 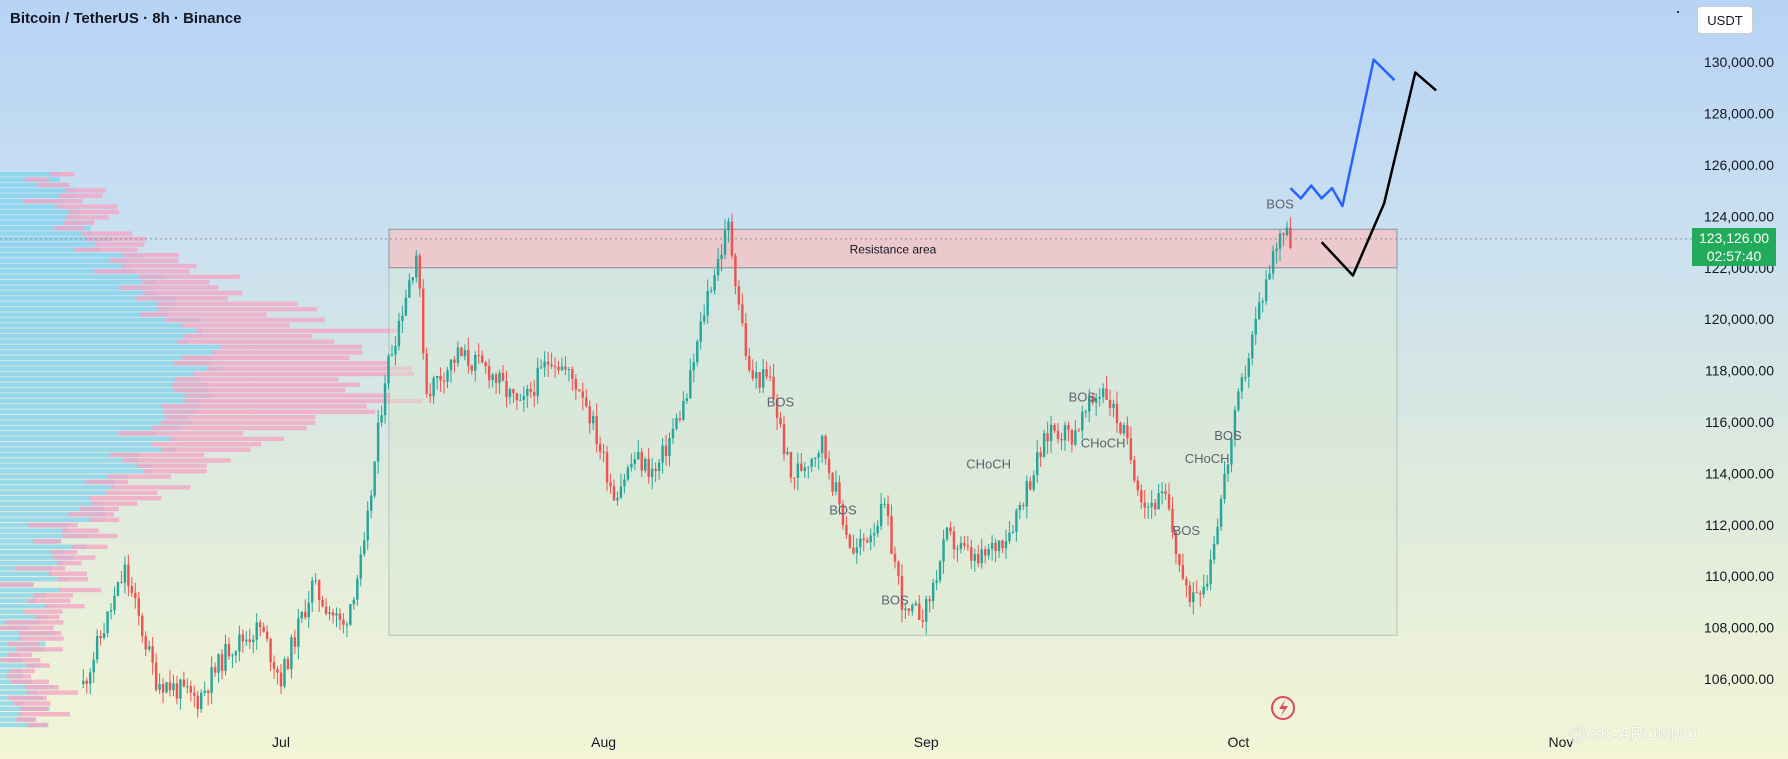 What do you see at coordinates (1725, 20) in the screenshot?
I see `currency-button: USDT` at bounding box center [1725, 20].